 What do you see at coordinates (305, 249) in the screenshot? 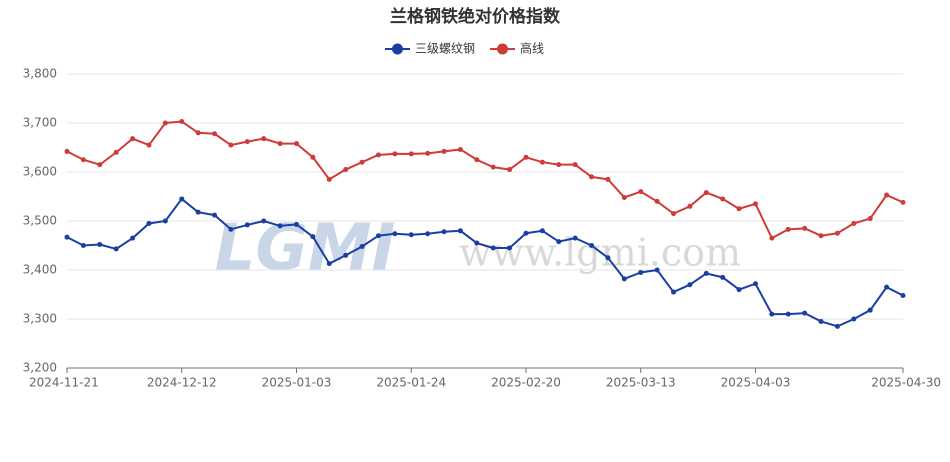
I see `watermark-logo: LGMI` at bounding box center [305, 249].